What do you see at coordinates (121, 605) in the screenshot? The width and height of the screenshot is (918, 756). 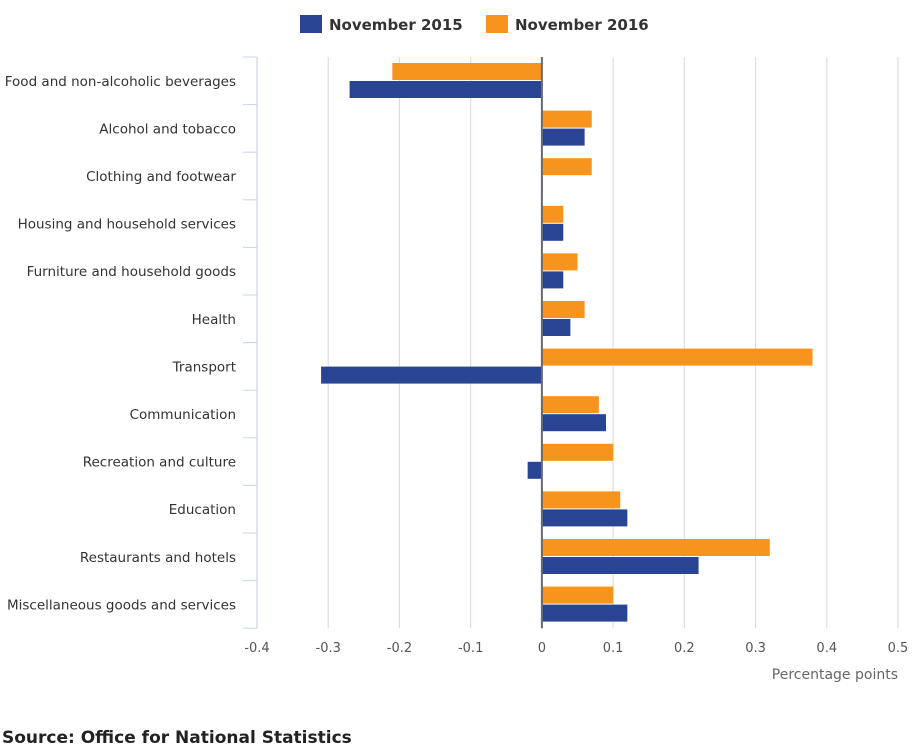 I see `category-label: Miscellaneous goods and services` at bounding box center [121, 605].